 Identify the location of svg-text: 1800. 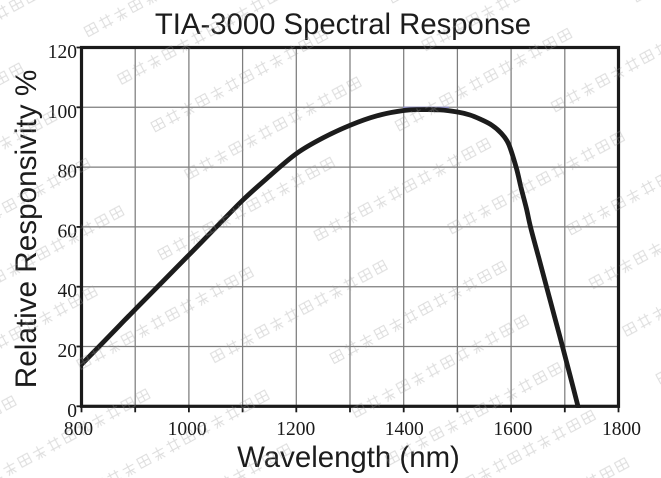
(621, 429).